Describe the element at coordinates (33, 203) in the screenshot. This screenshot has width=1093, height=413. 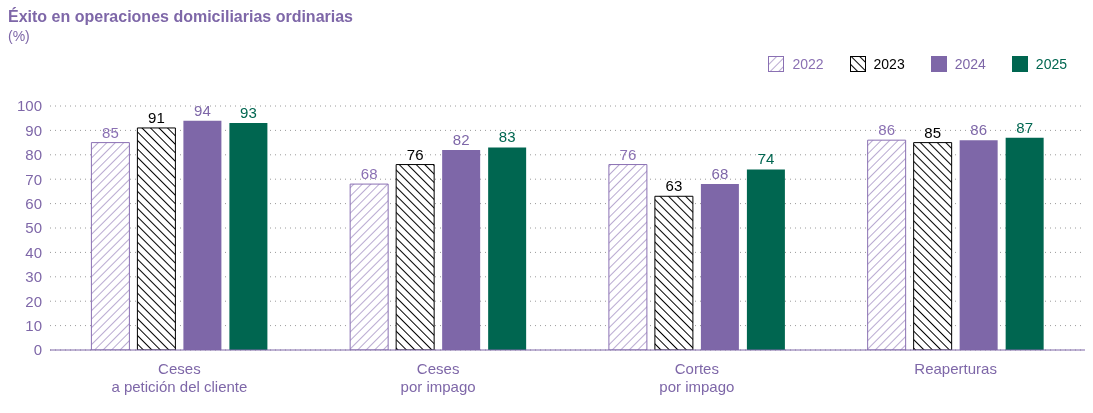
I see `y-tick-label: 60` at that location.